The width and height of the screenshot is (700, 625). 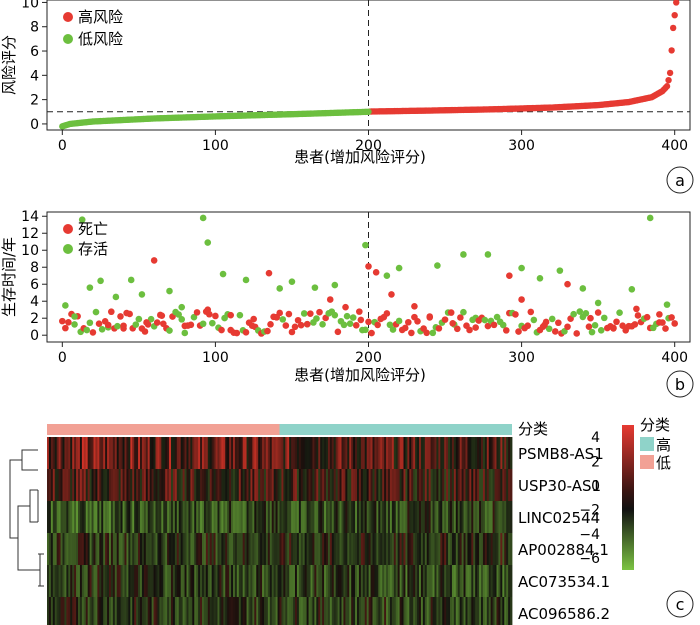 What do you see at coordinates (34, 101) in the screenshot?
I see `panel-a-ytick-label: 2` at bounding box center [34, 101].